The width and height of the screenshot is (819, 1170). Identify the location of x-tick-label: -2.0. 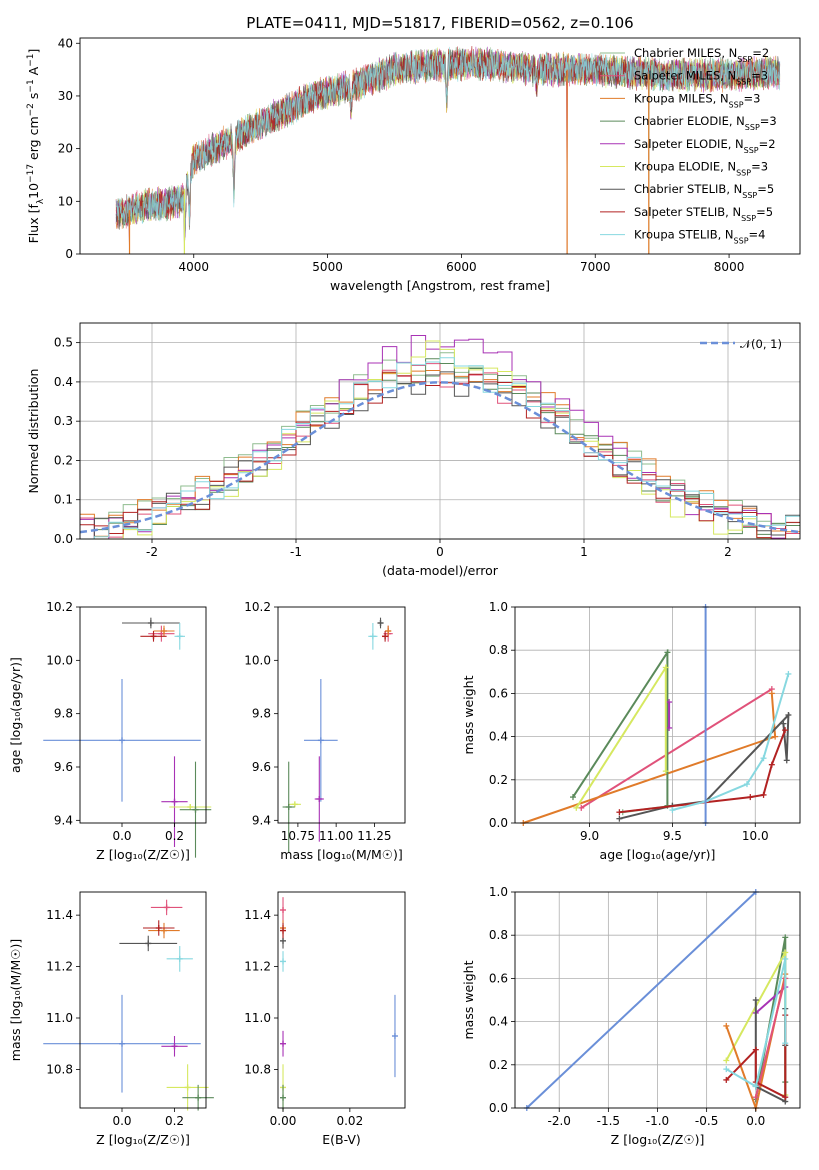
(559, 1121).